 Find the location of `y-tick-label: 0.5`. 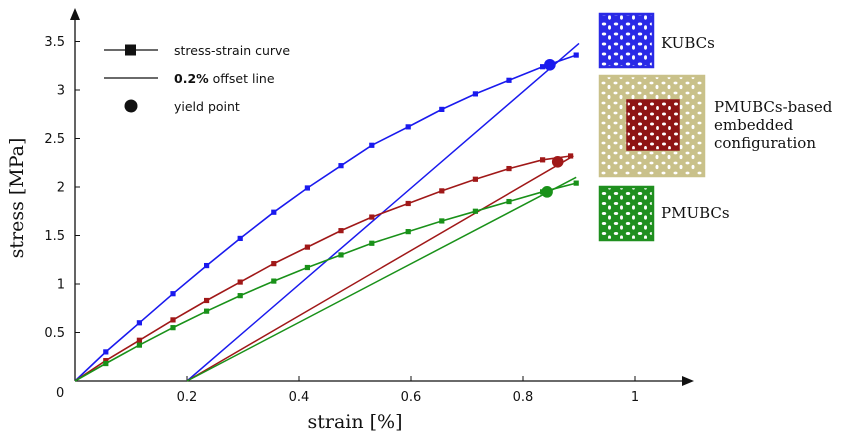

y-tick-label: 0.5 is located at coordinates (54, 333).